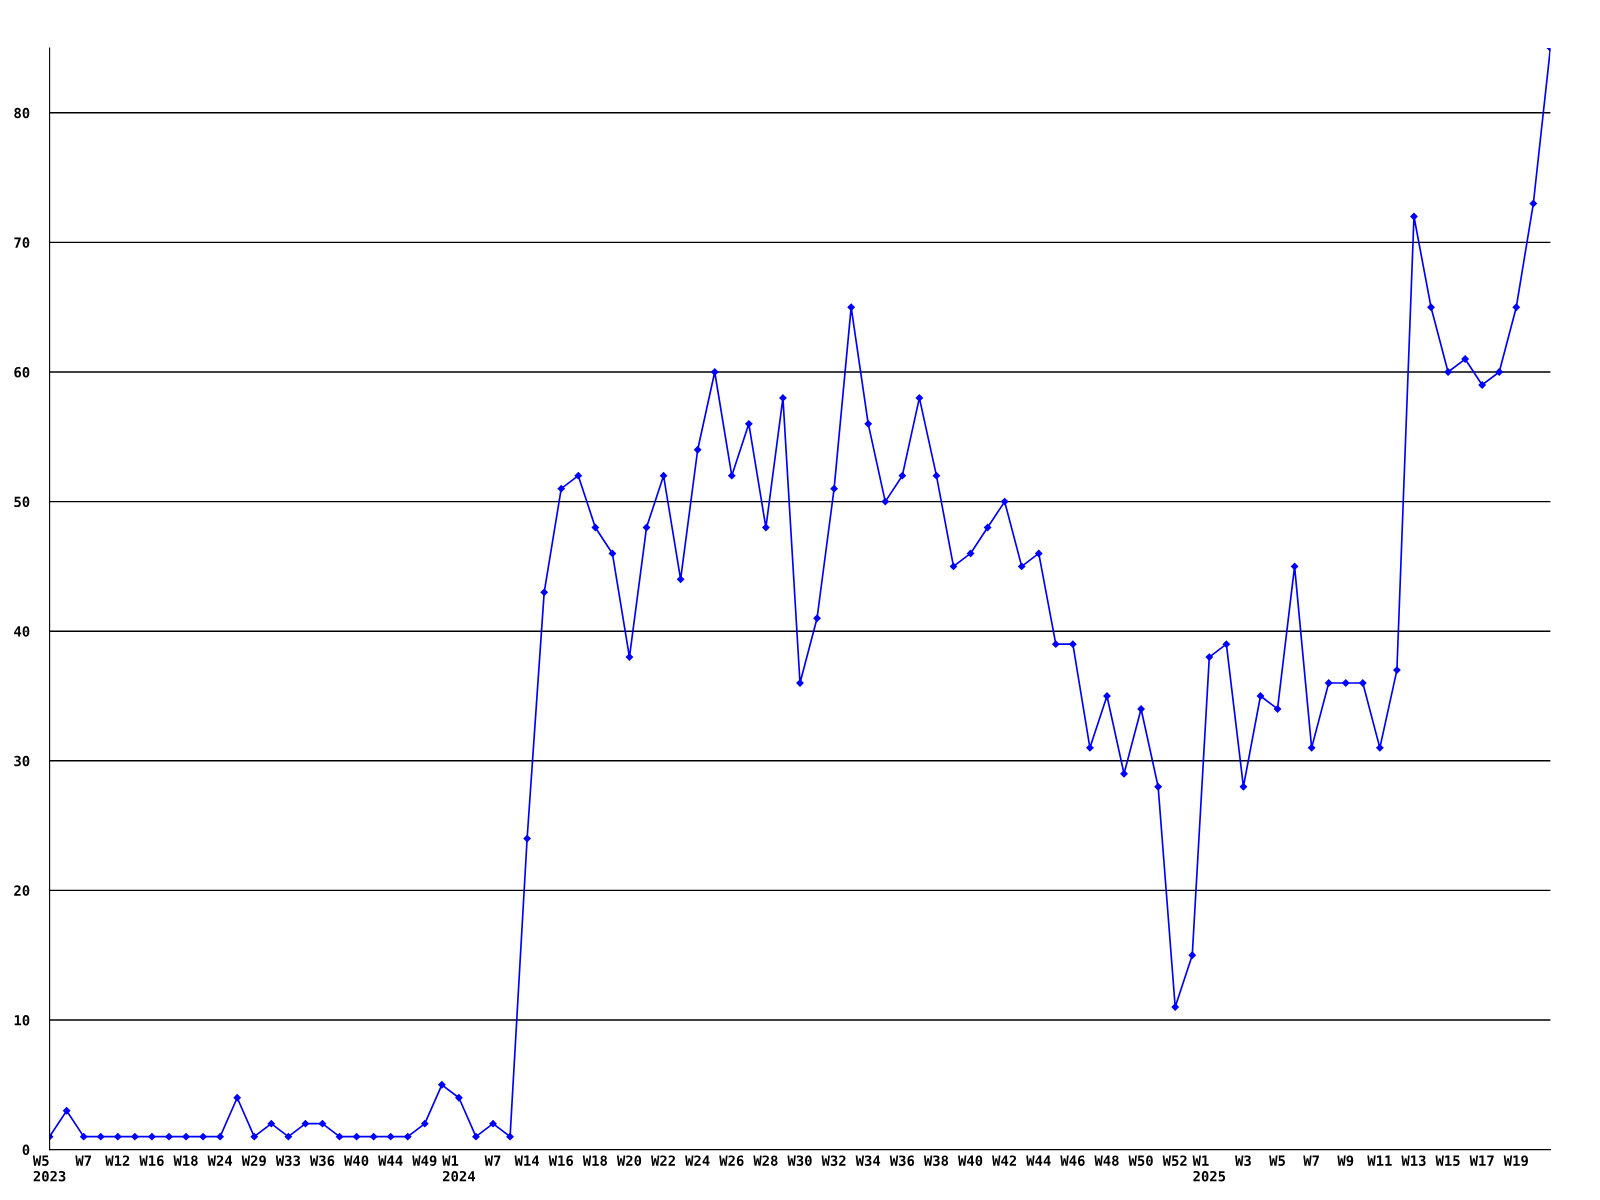  What do you see at coordinates (1106, 1160) in the screenshot?
I see `x-tick-label: W48` at bounding box center [1106, 1160].